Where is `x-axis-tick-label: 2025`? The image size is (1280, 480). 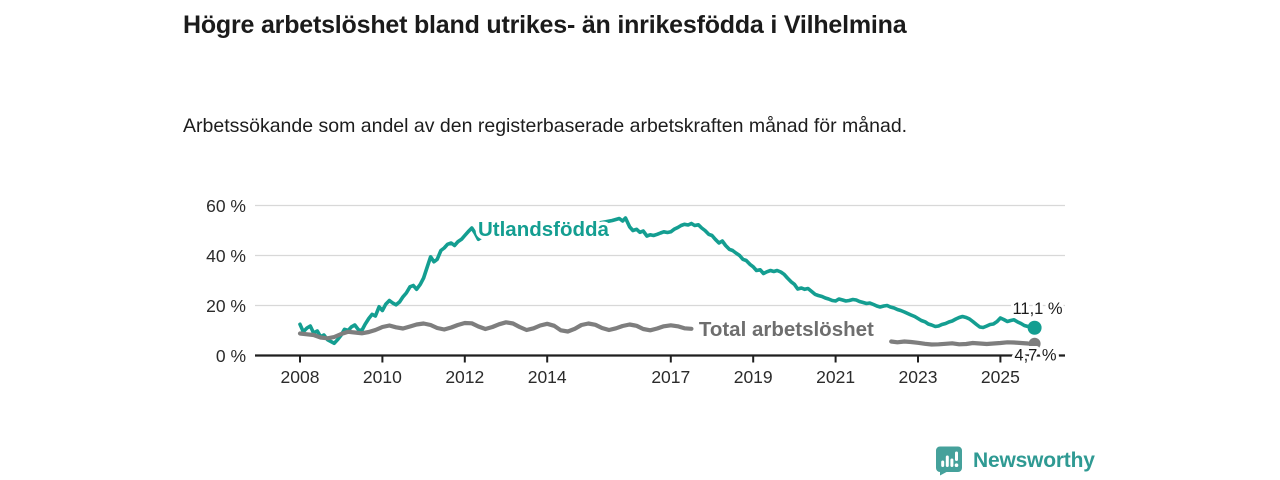
x-axis-tick-label: 2025 is located at coordinates (1000, 377).